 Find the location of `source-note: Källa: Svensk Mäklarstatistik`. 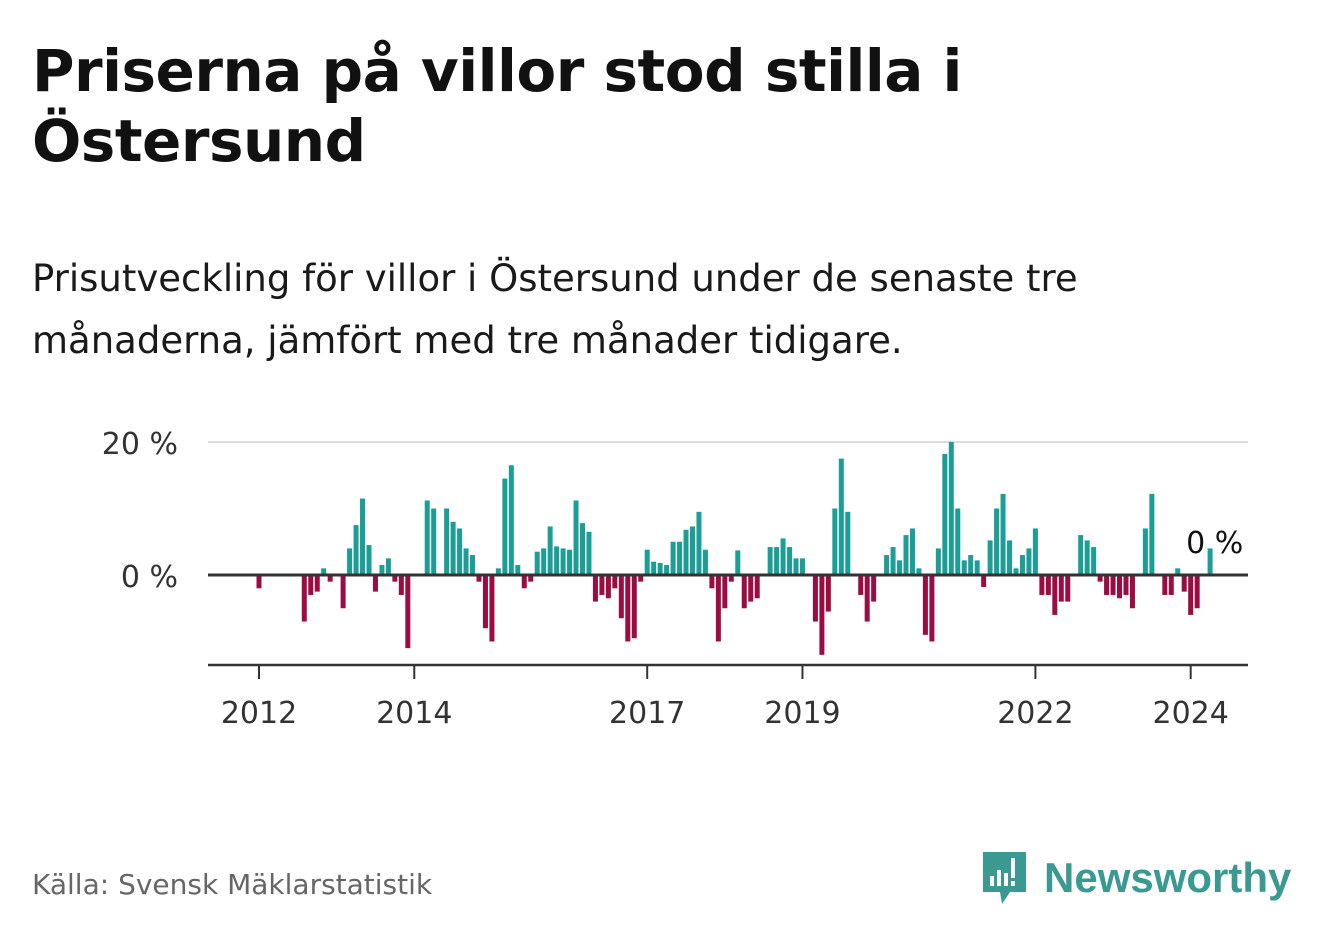

source-note: Källa: Svensk Mäklarstatistik is located at coordinates (232, 884).